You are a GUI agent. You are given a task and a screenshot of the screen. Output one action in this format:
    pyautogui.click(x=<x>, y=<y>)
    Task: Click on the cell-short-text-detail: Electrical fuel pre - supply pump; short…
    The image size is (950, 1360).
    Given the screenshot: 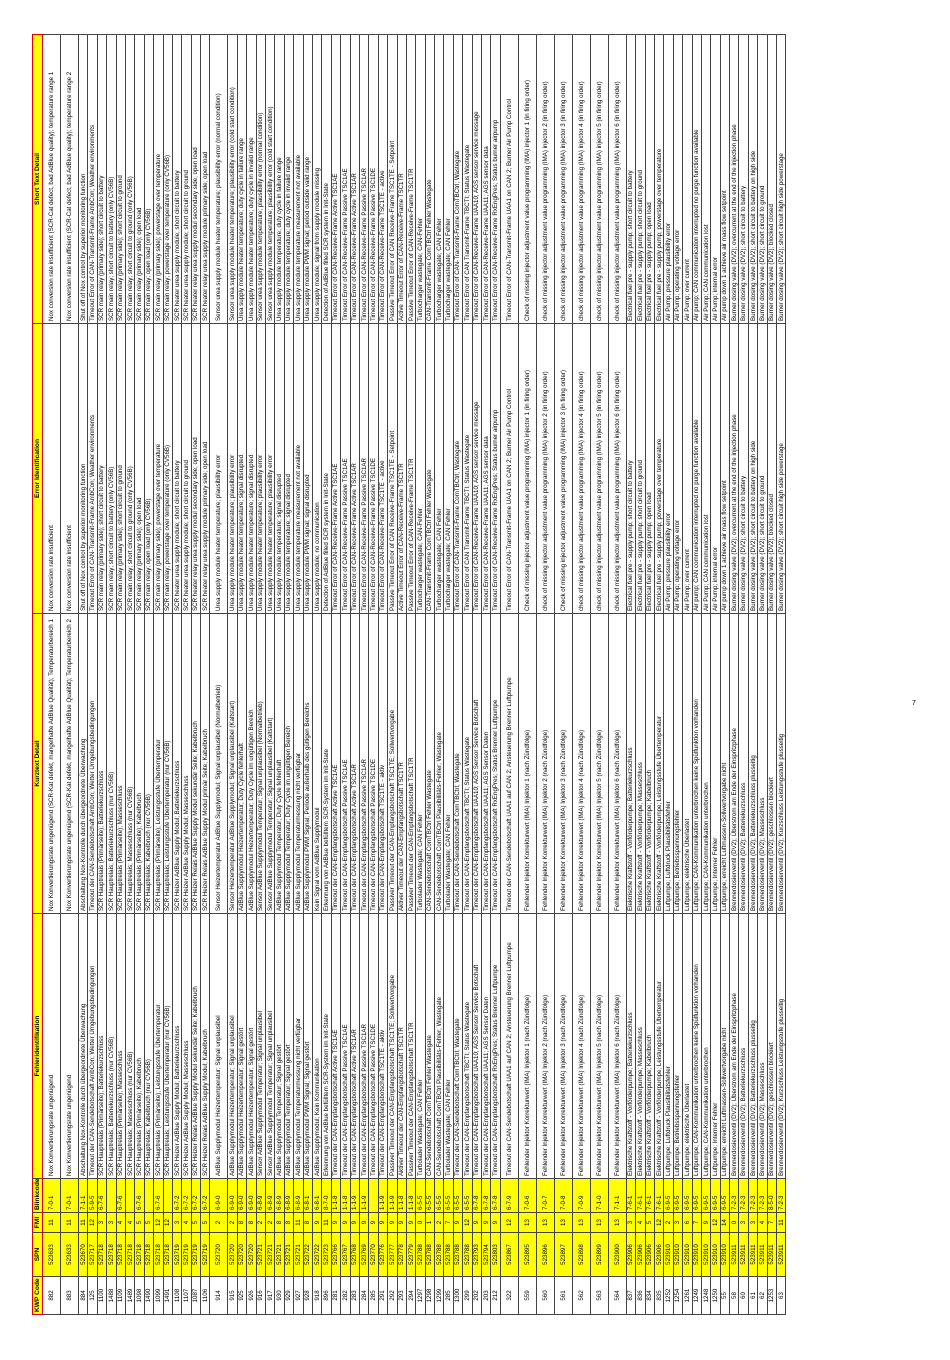 What is the action you would take?
    pyautogui.click(x=640, y=179)
    